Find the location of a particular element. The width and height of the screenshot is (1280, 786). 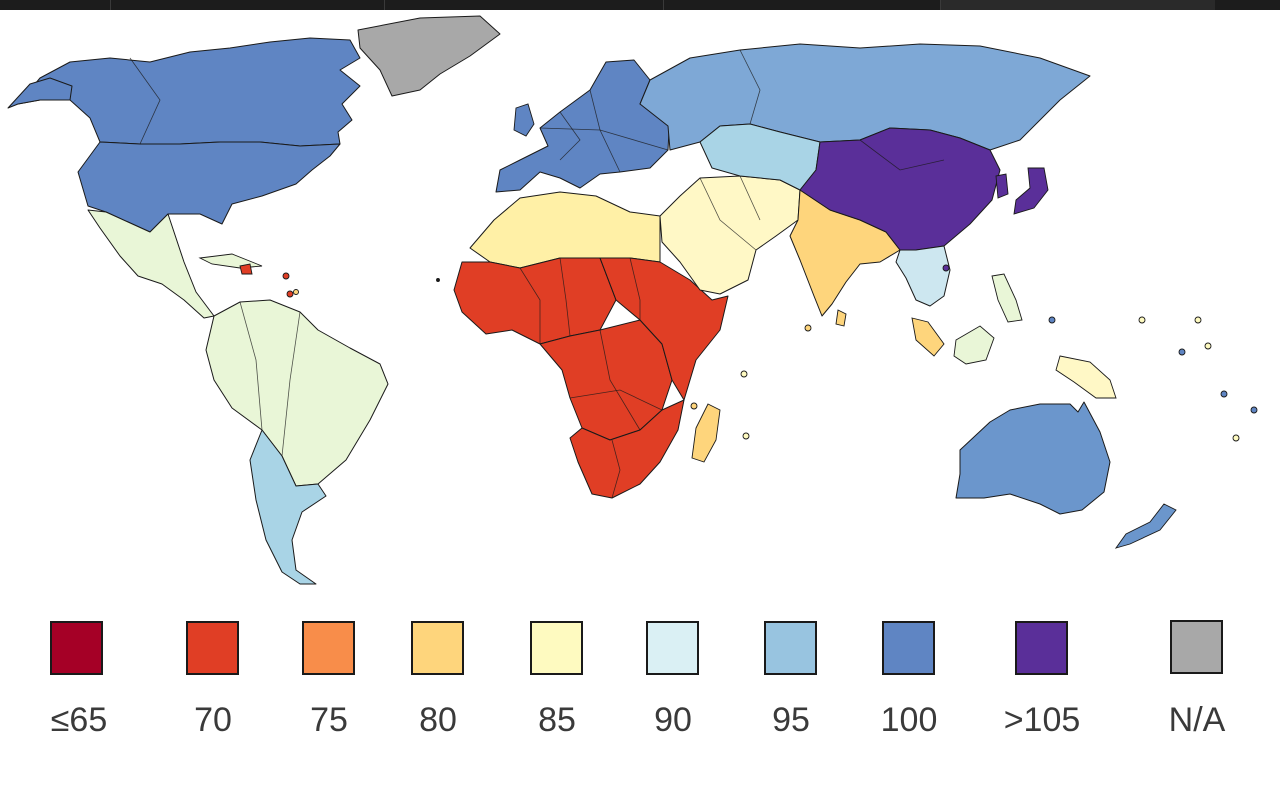

region-china is located at coordinates (900, 189).